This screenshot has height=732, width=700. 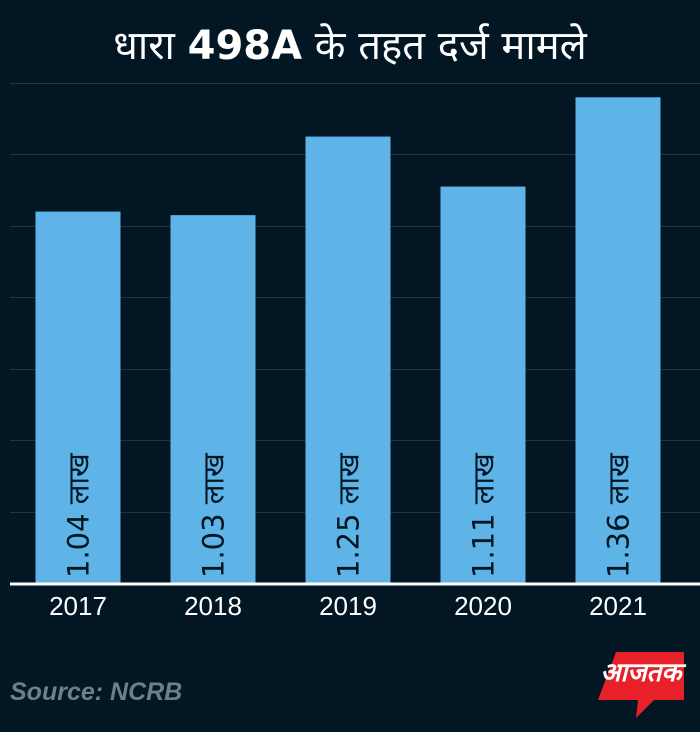 I want to click on data-label-2019: 1.25 लाख, so click(x=348, y=515).